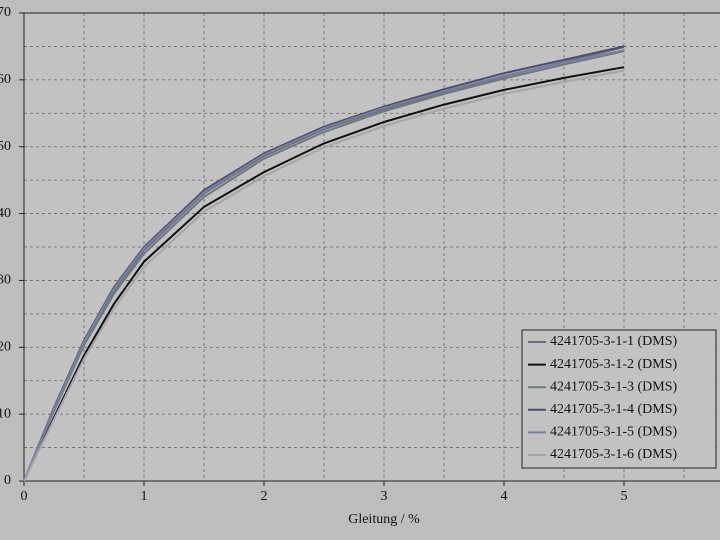  I want to click on y-tick-label: 60, so click(5, 79).